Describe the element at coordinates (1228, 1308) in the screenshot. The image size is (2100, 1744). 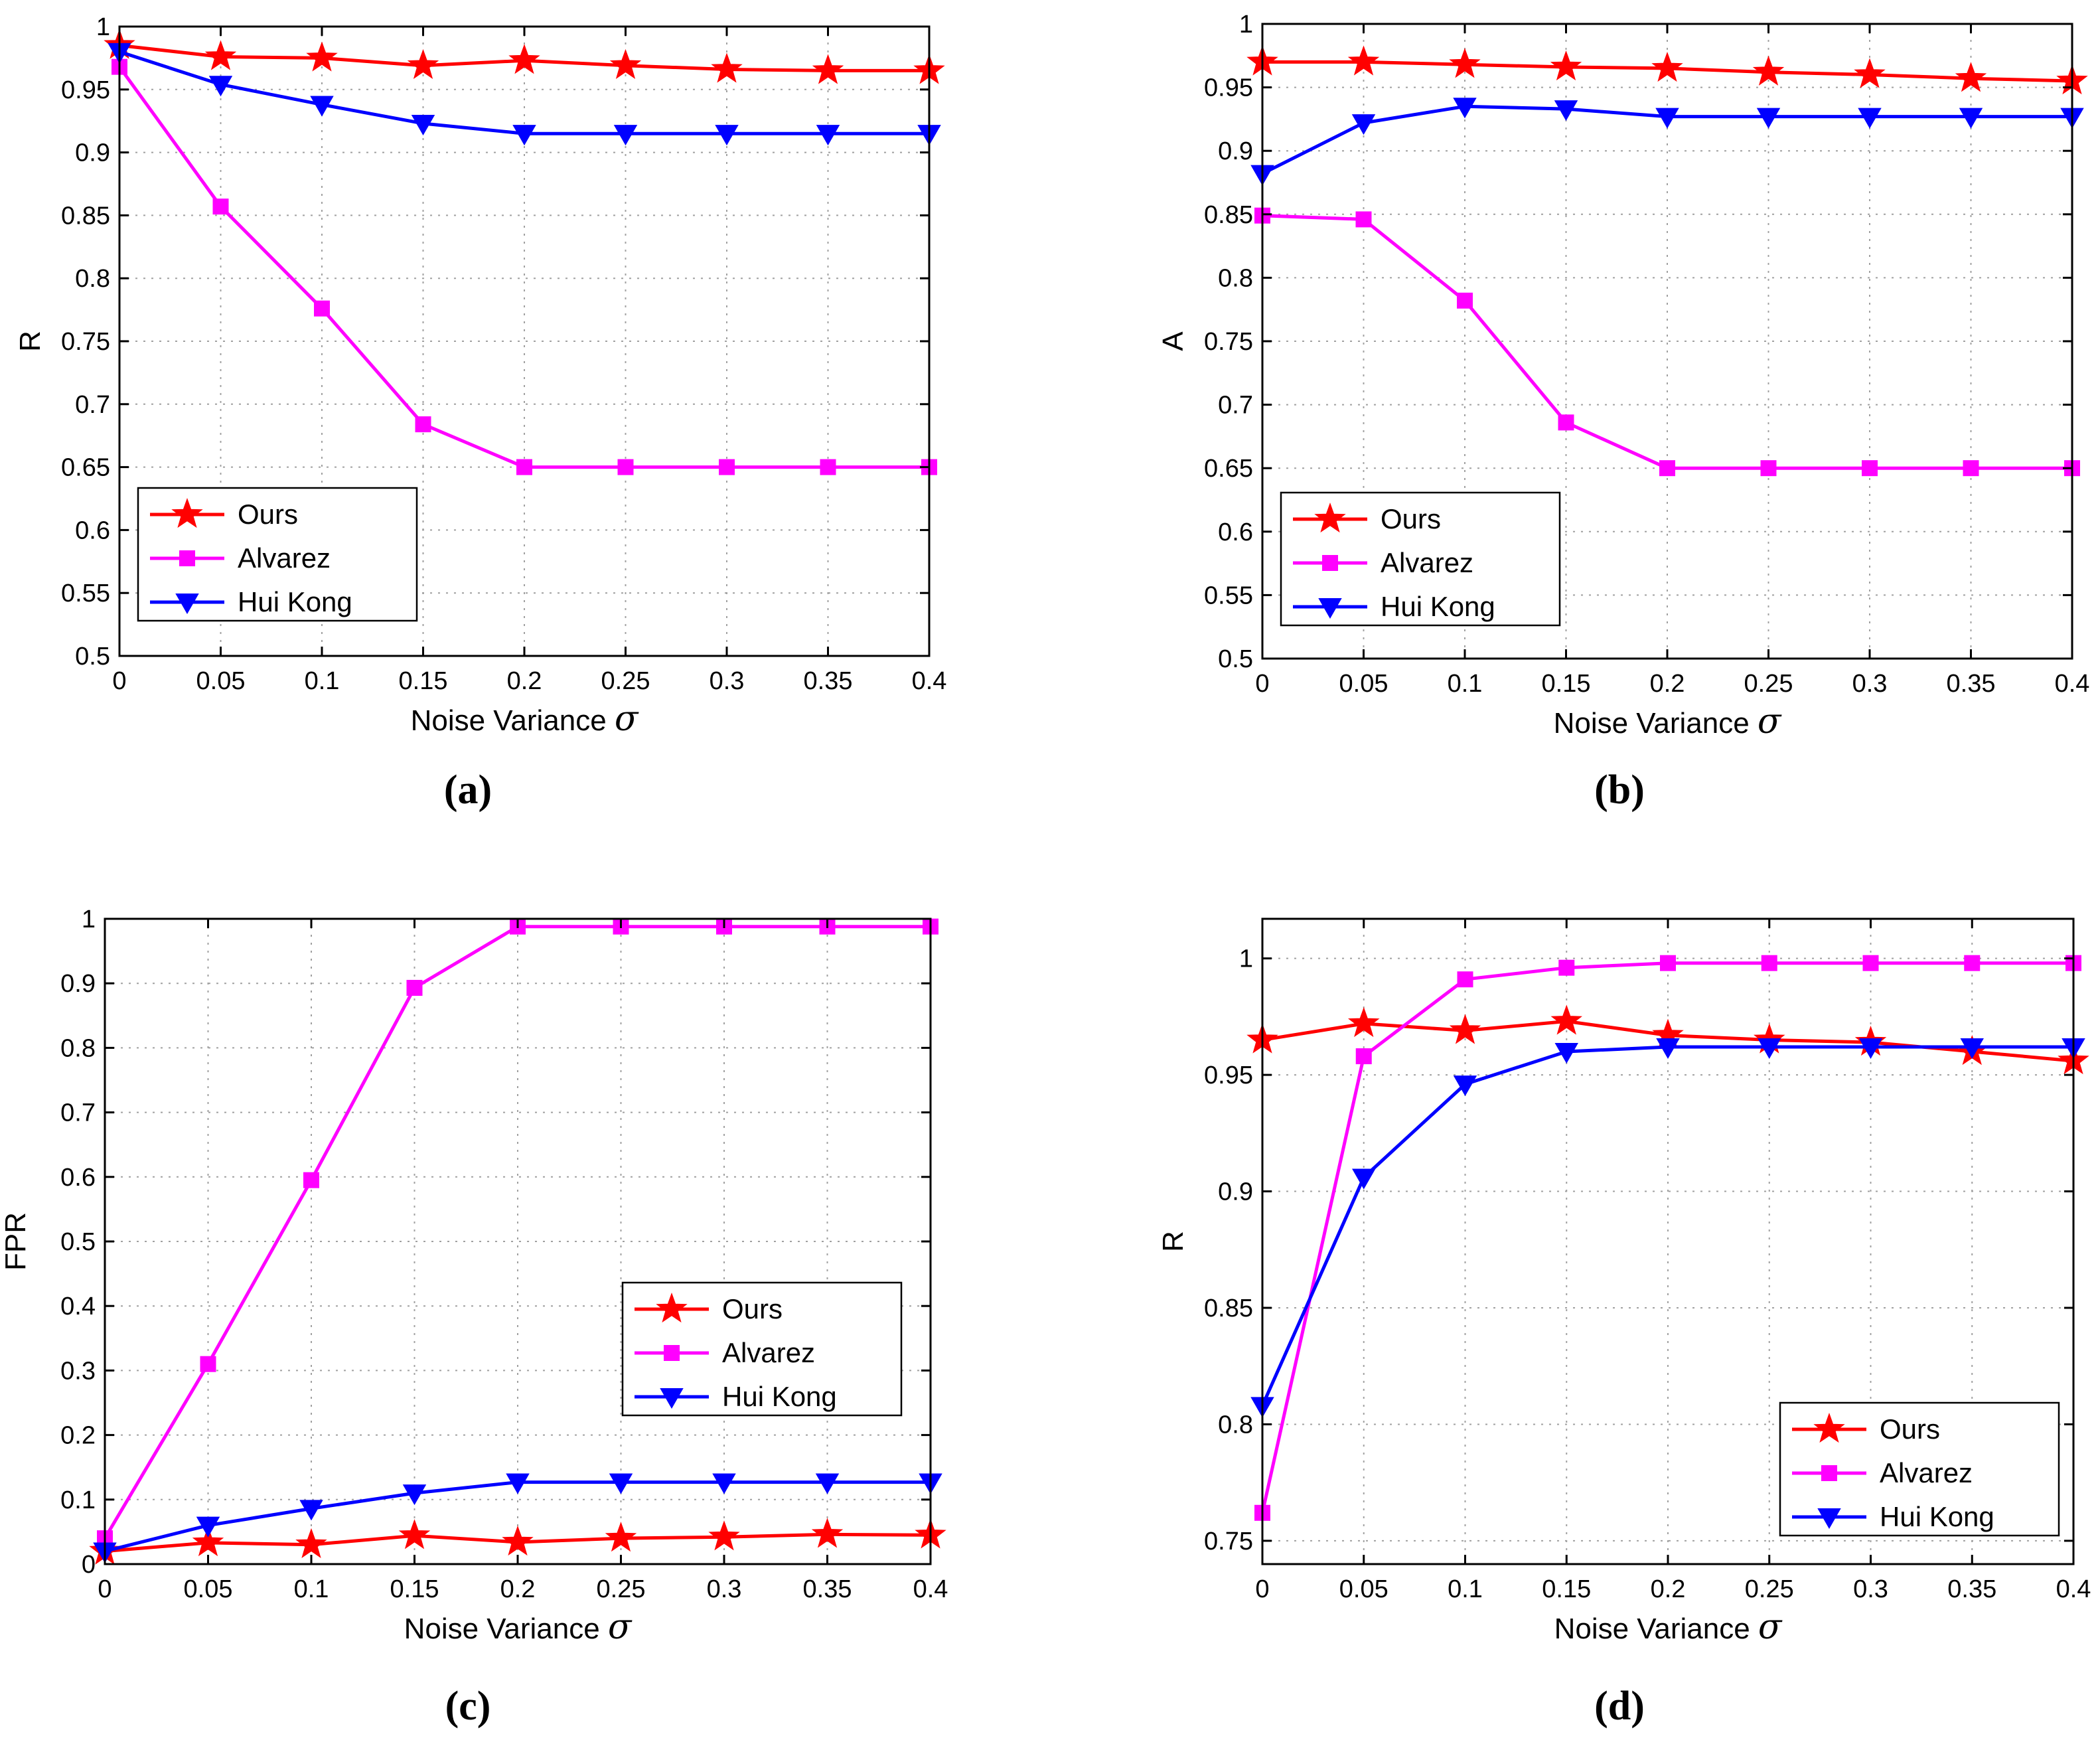
I see `y-tick-label: 0.85` at that location.